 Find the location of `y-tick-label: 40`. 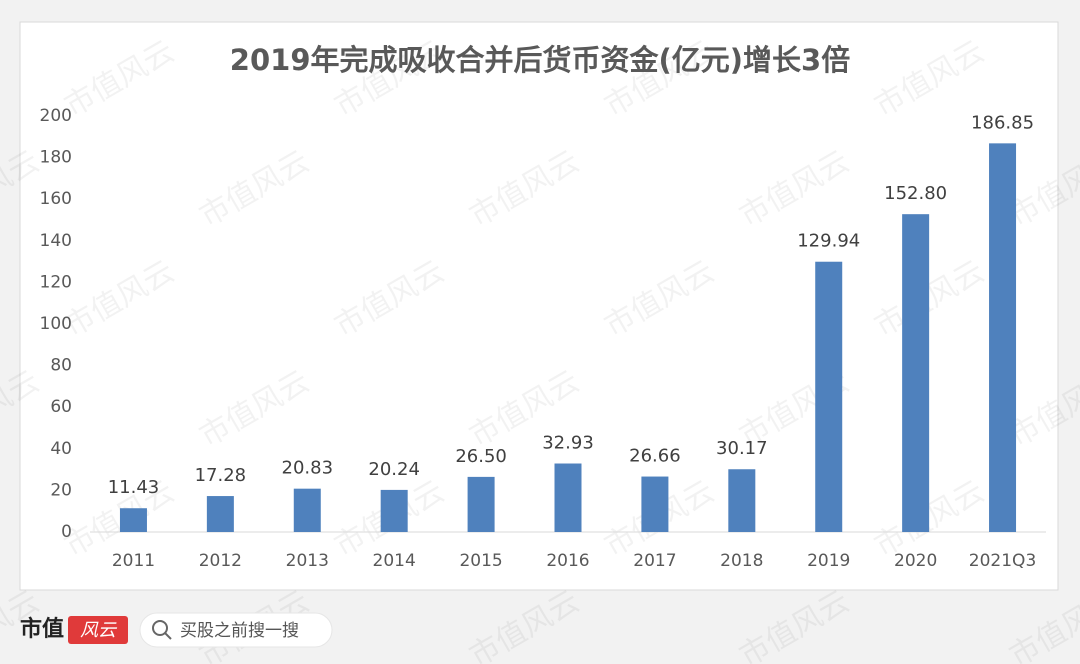

y-tick-label: 40 is located at coordinates (61, 449).